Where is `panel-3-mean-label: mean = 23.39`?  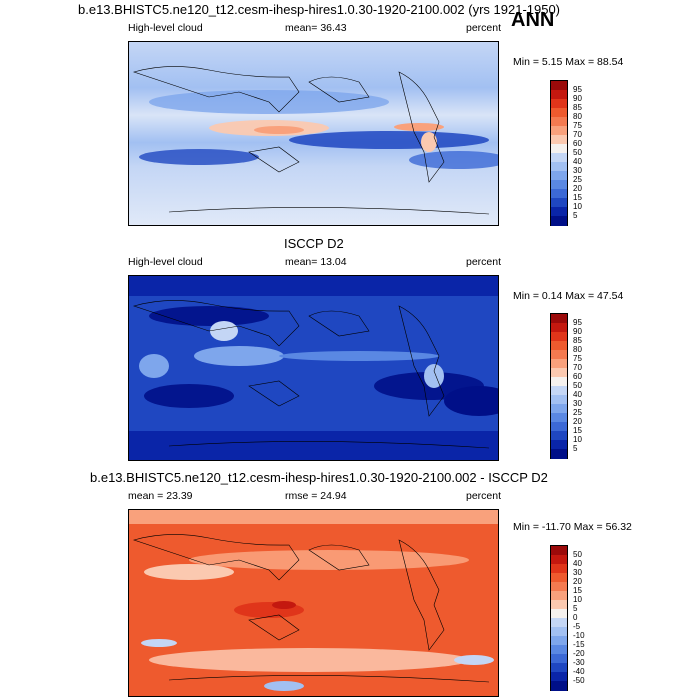 panel-3-mean-label: mean = 23.39 is located at coordinates (160, 496).